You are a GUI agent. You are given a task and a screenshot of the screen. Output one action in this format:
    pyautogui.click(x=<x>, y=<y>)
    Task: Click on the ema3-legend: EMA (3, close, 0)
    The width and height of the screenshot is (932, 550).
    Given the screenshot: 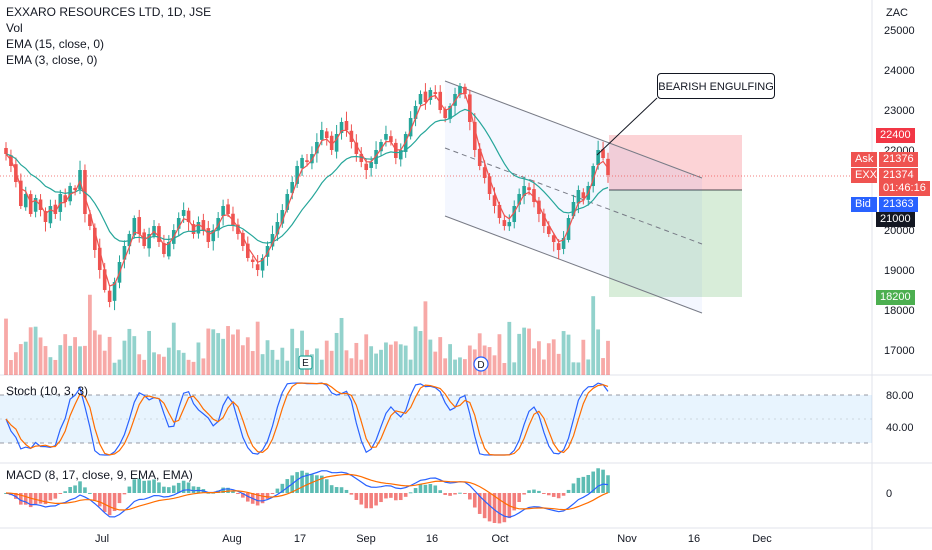 What is the action you would take?
    pyautogui.click(x=52, y=60)
    